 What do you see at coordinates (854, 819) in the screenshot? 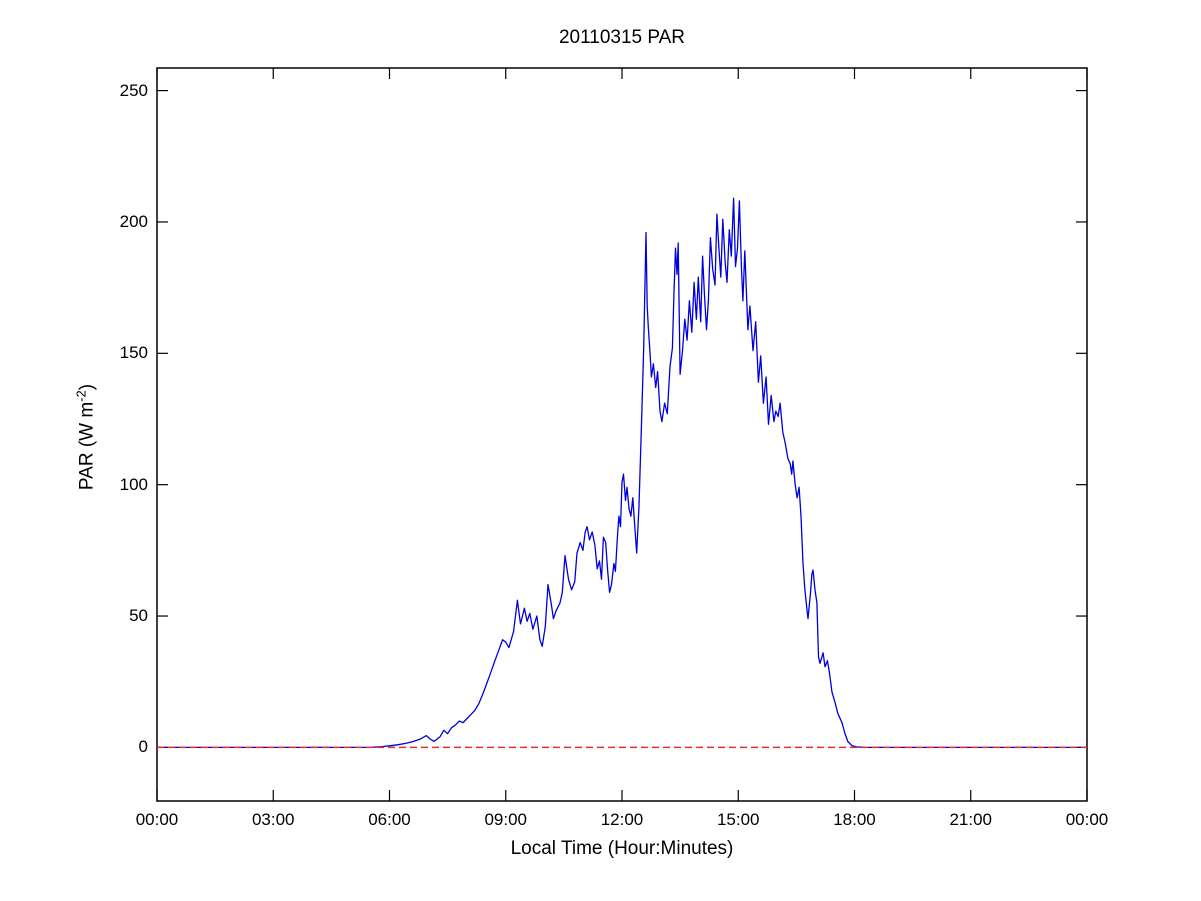
I see `x-tick-label: 18:00` at bounding box center [854, 819].